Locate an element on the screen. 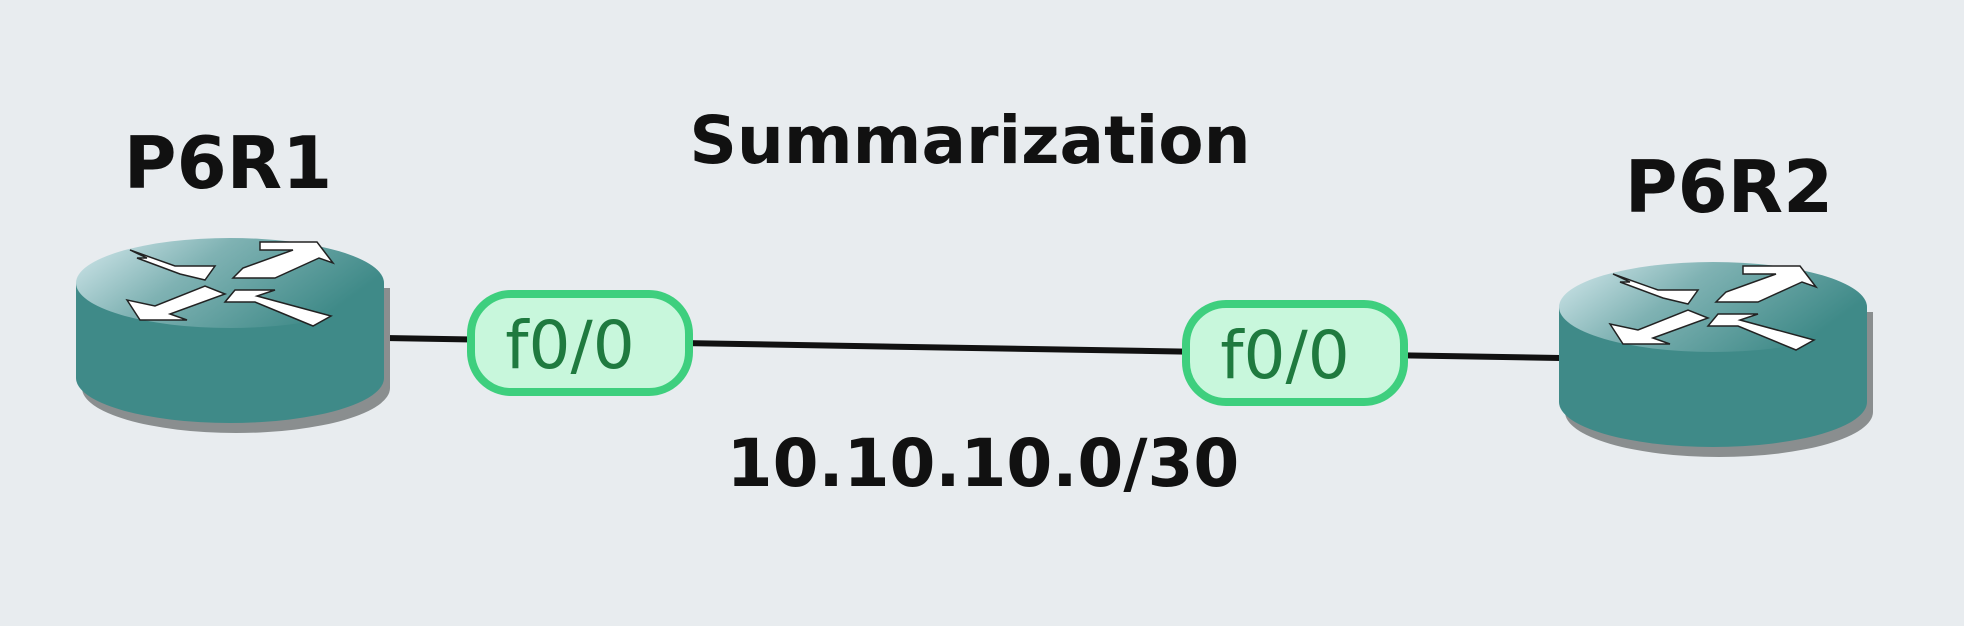 The width and height of the screenshot is (1964, 626). router-p6r1 is located at coordinates (233, 335).